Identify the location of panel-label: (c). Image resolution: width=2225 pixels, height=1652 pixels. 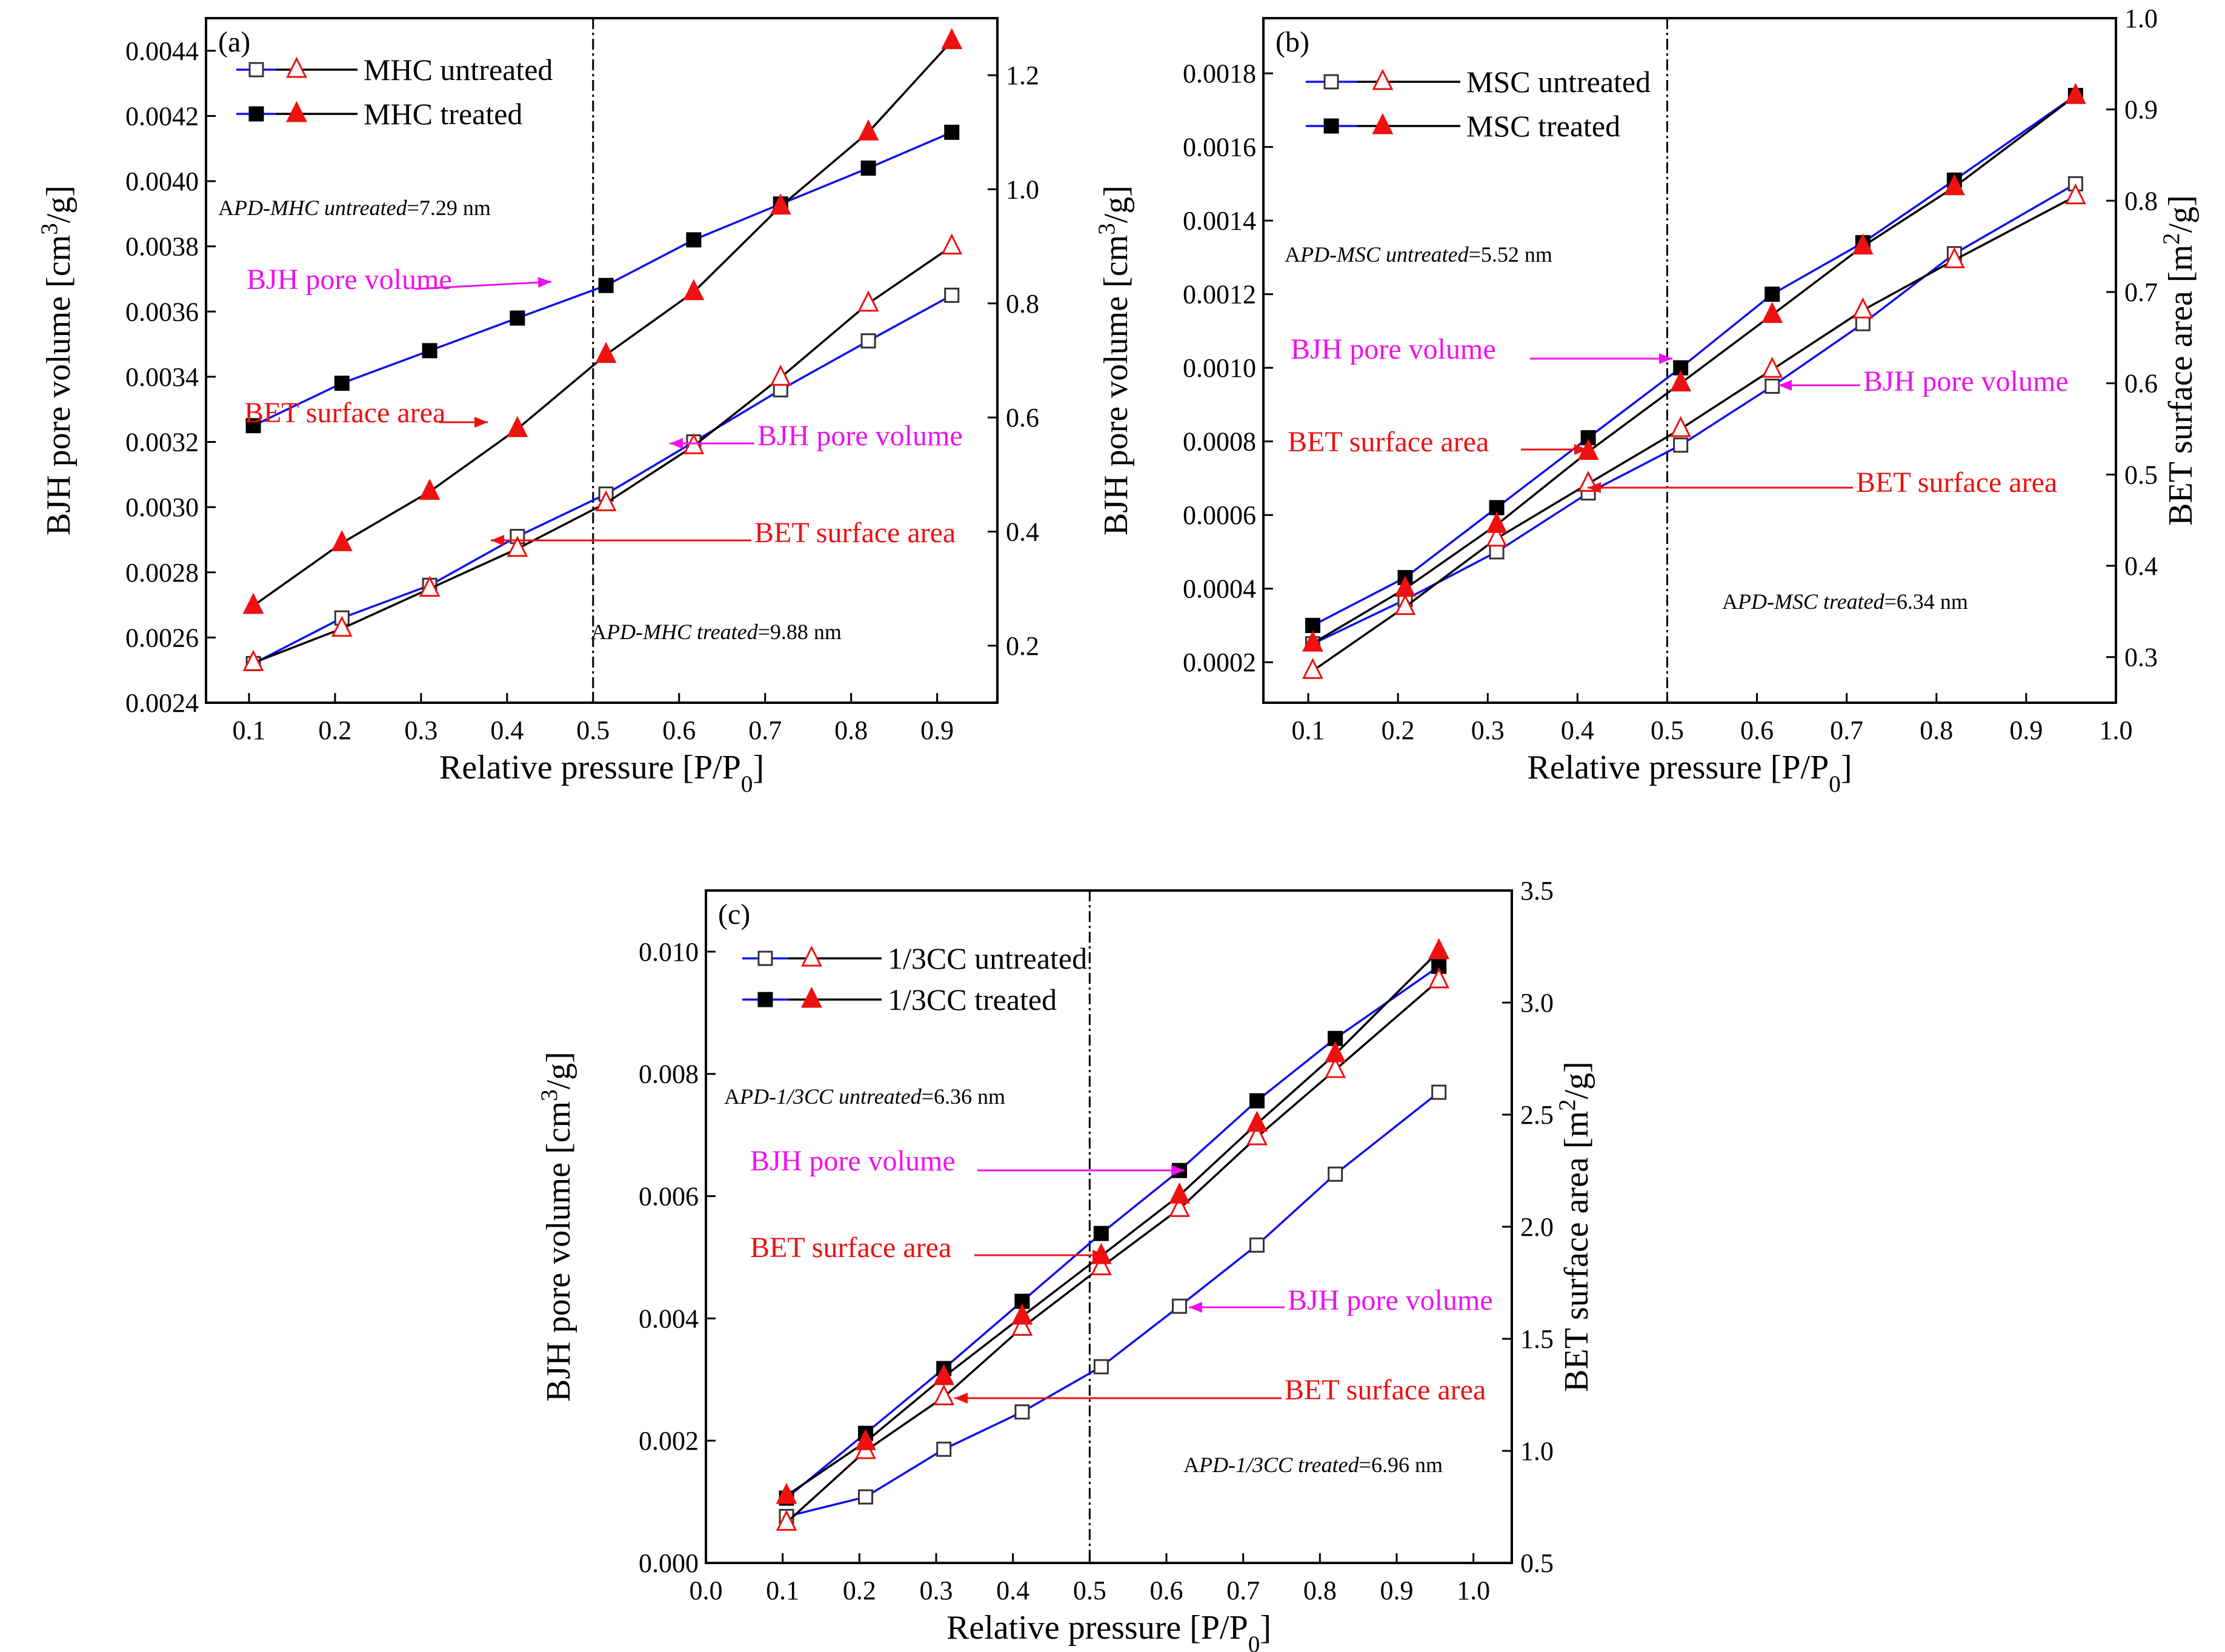
(734, 914).